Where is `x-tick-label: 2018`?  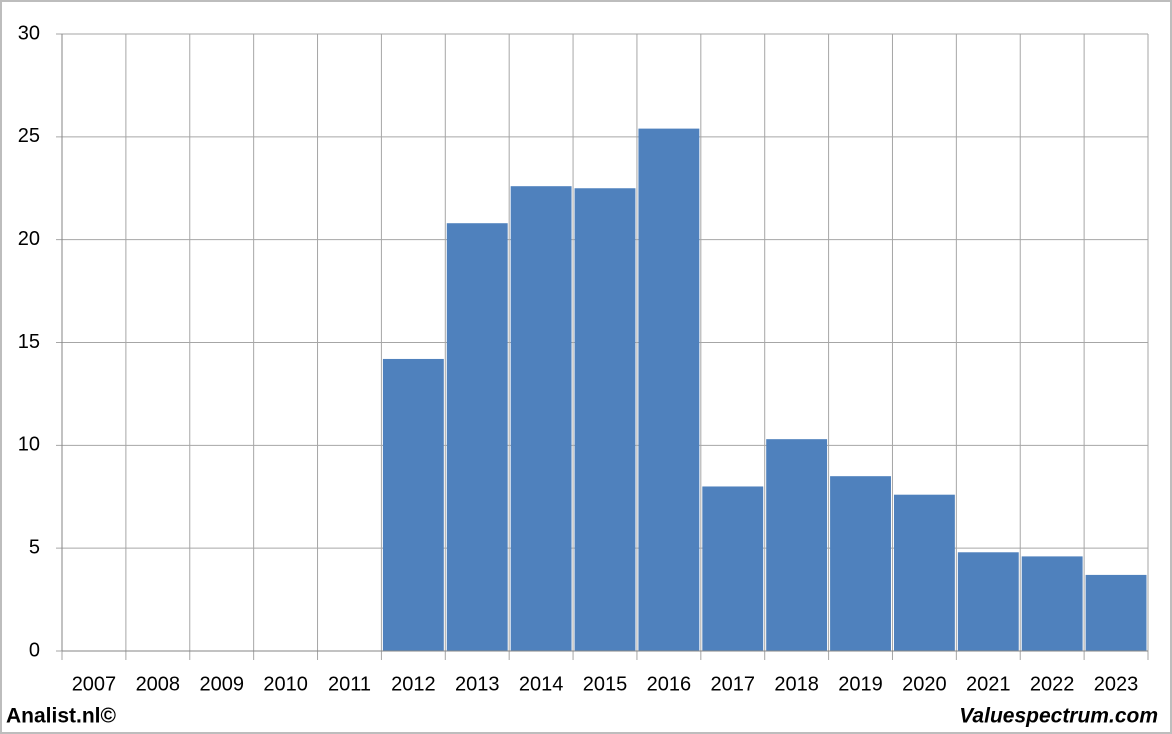 x-tick-label: 2018 is located at coordinates (796, 684).